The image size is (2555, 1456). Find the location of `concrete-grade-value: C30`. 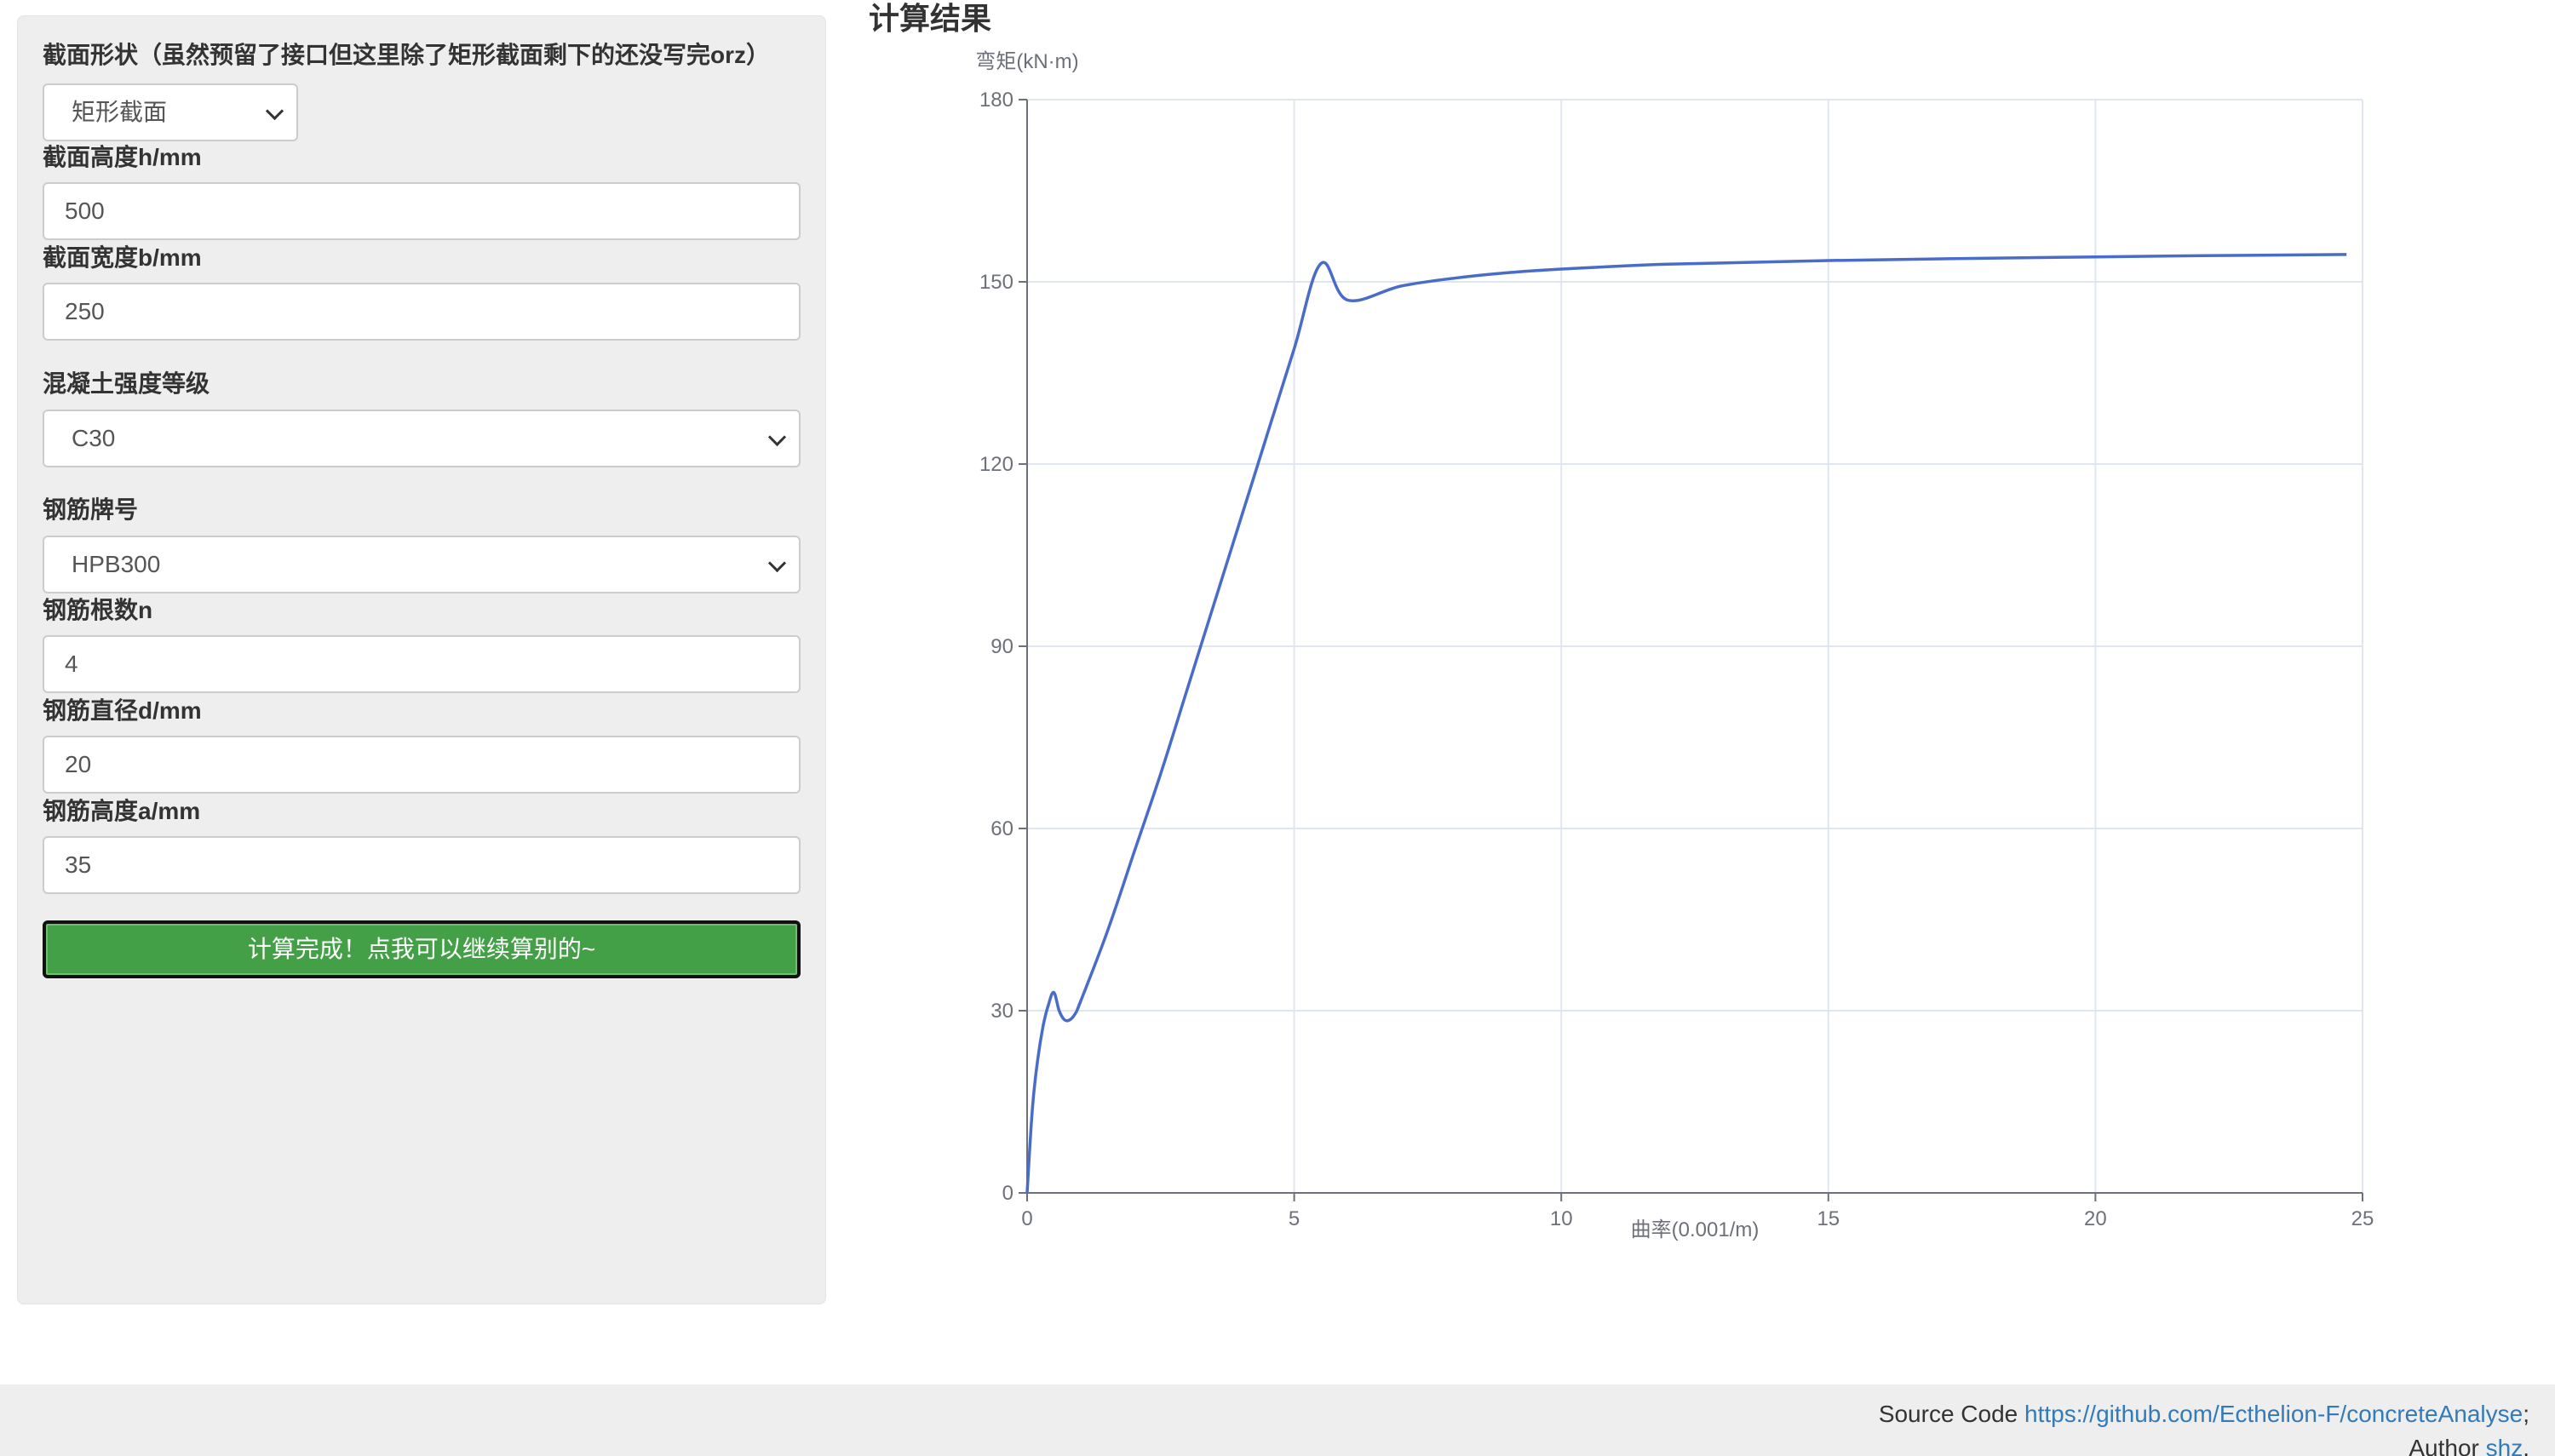

concrete-grade-value: C30 is located at coordinates (94, 438).